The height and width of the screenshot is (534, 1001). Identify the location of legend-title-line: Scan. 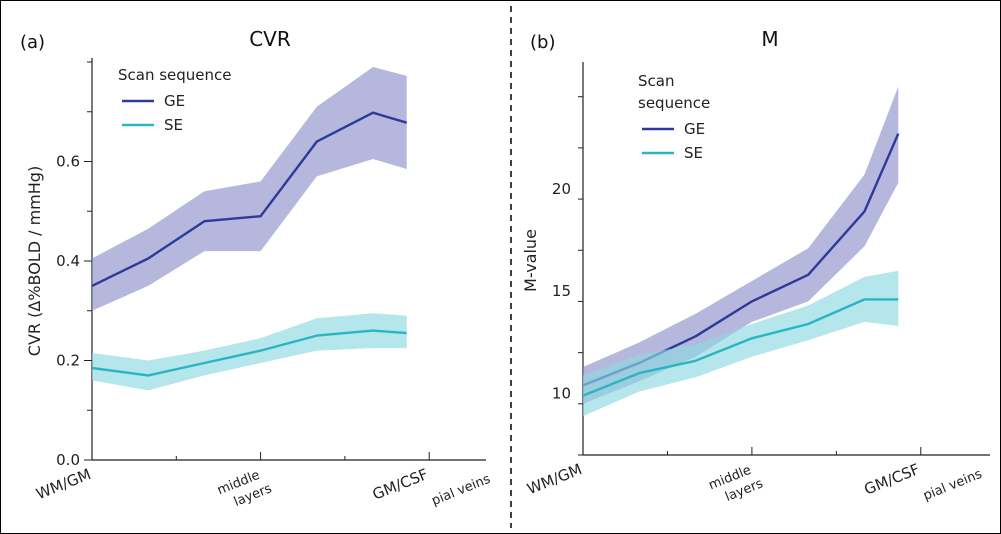
(656, 81).